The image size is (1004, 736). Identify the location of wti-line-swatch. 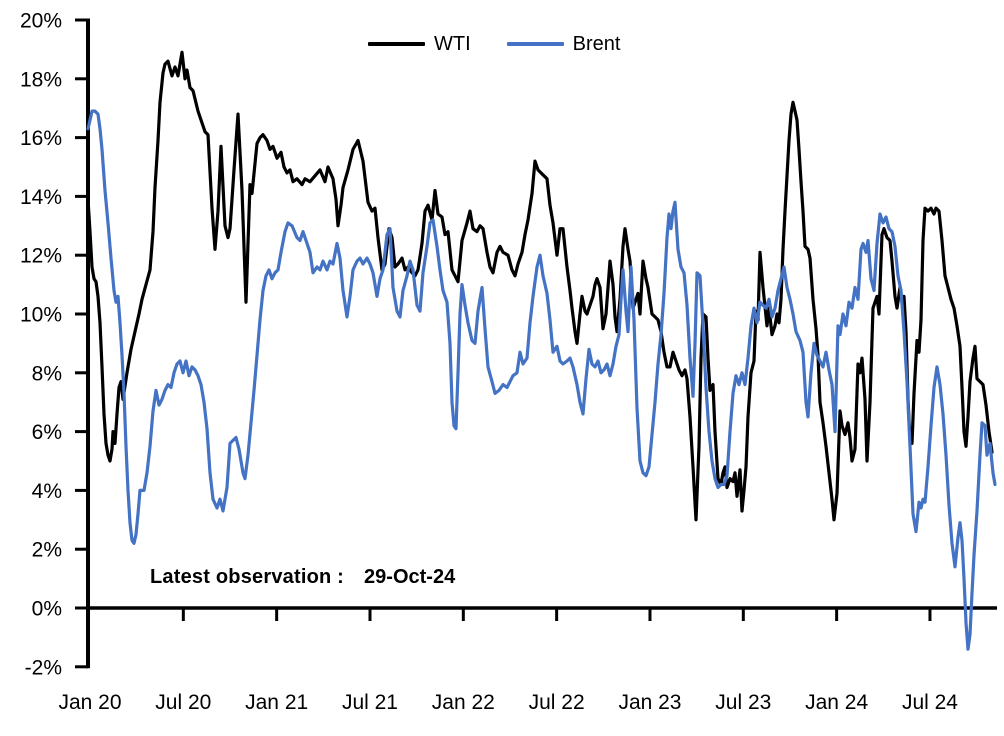
(396, 44).